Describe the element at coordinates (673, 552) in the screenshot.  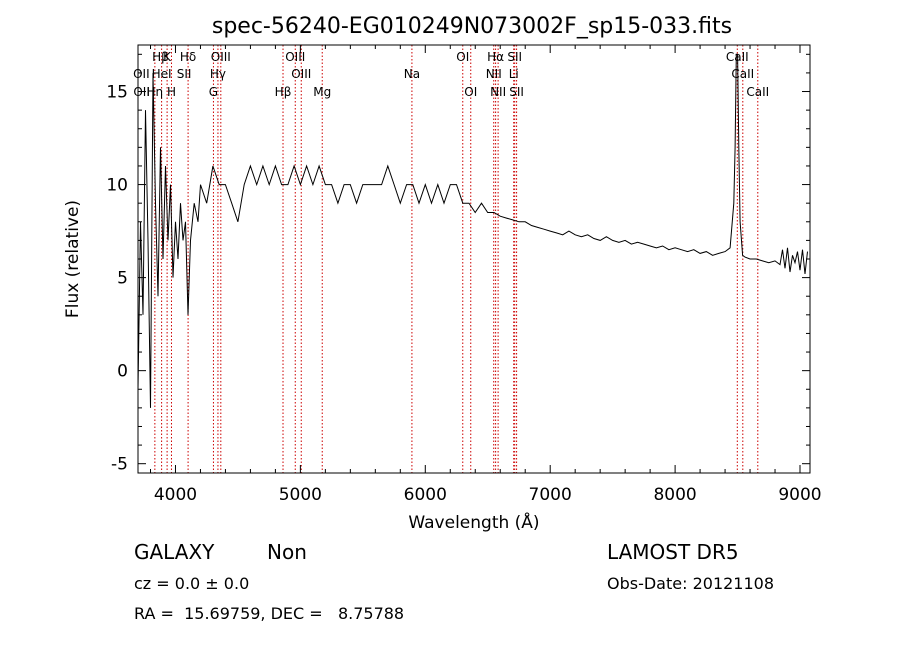
I see `survey-name: LAMOST DR5` at that location.